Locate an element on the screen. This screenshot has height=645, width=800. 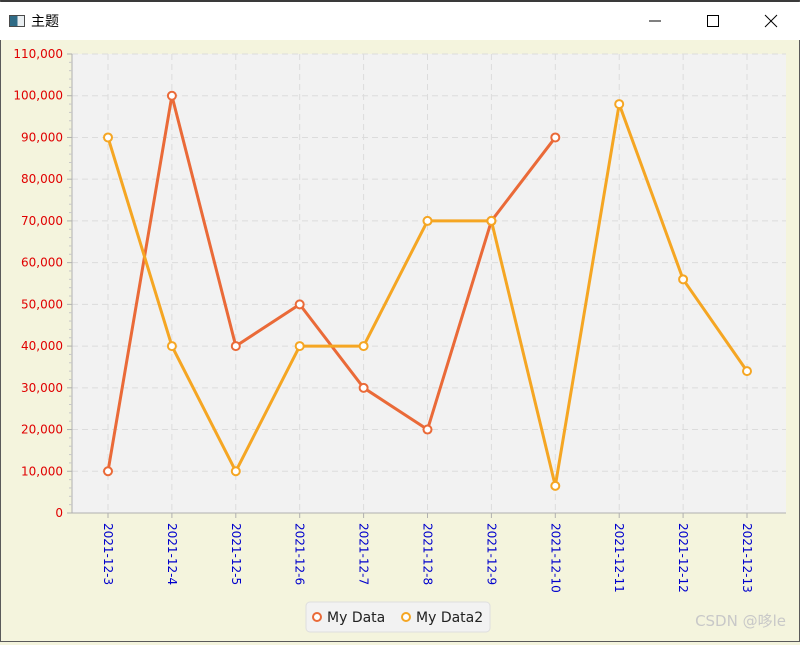
x-tick-label: 2021-12-9 is located at coordinates (491, 554).